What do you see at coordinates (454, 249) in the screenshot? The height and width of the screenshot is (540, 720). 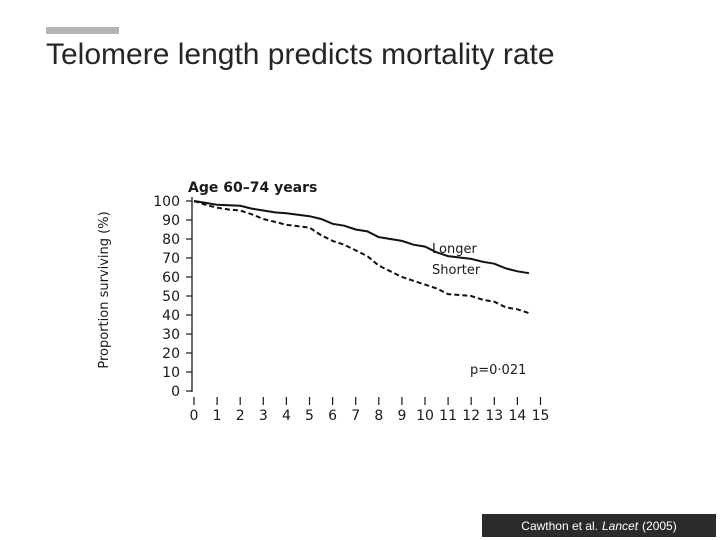 I see `series-label-longer: Longer` at bounding box center [454, 249].